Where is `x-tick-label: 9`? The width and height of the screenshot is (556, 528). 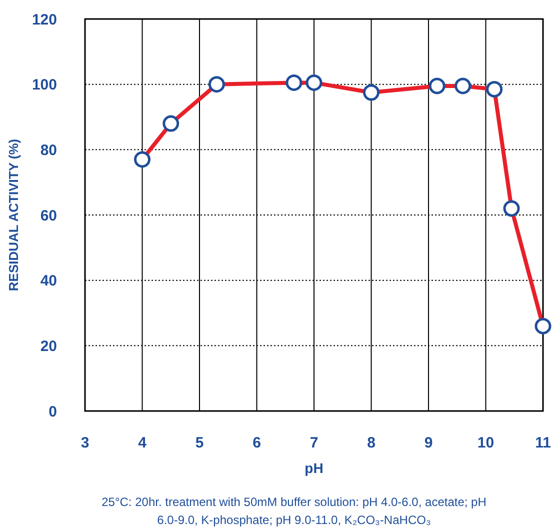 x-tick-label: 9 is located at coordinates (428, 443).